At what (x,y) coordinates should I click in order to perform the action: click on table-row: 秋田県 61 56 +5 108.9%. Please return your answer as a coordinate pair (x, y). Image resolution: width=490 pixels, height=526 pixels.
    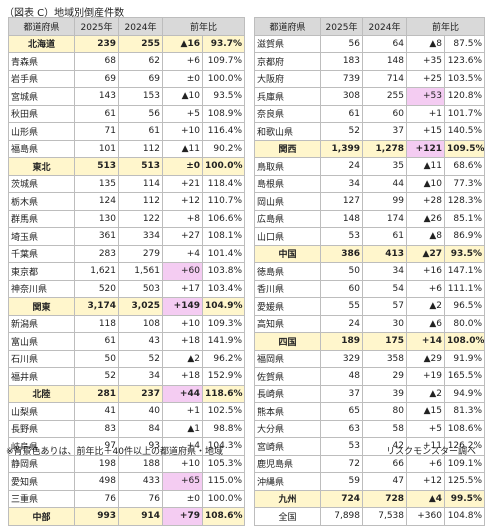
    Looking at the image, I should click on (127, 113).